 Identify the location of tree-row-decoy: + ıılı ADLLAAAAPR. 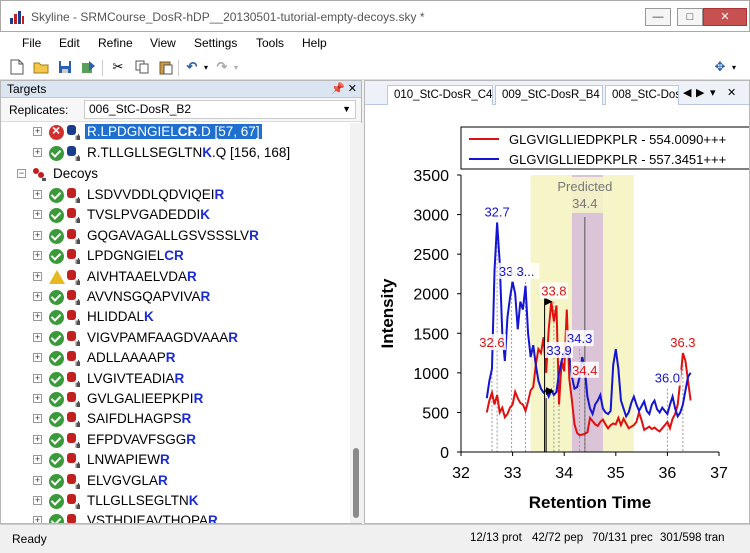
(175, 359).